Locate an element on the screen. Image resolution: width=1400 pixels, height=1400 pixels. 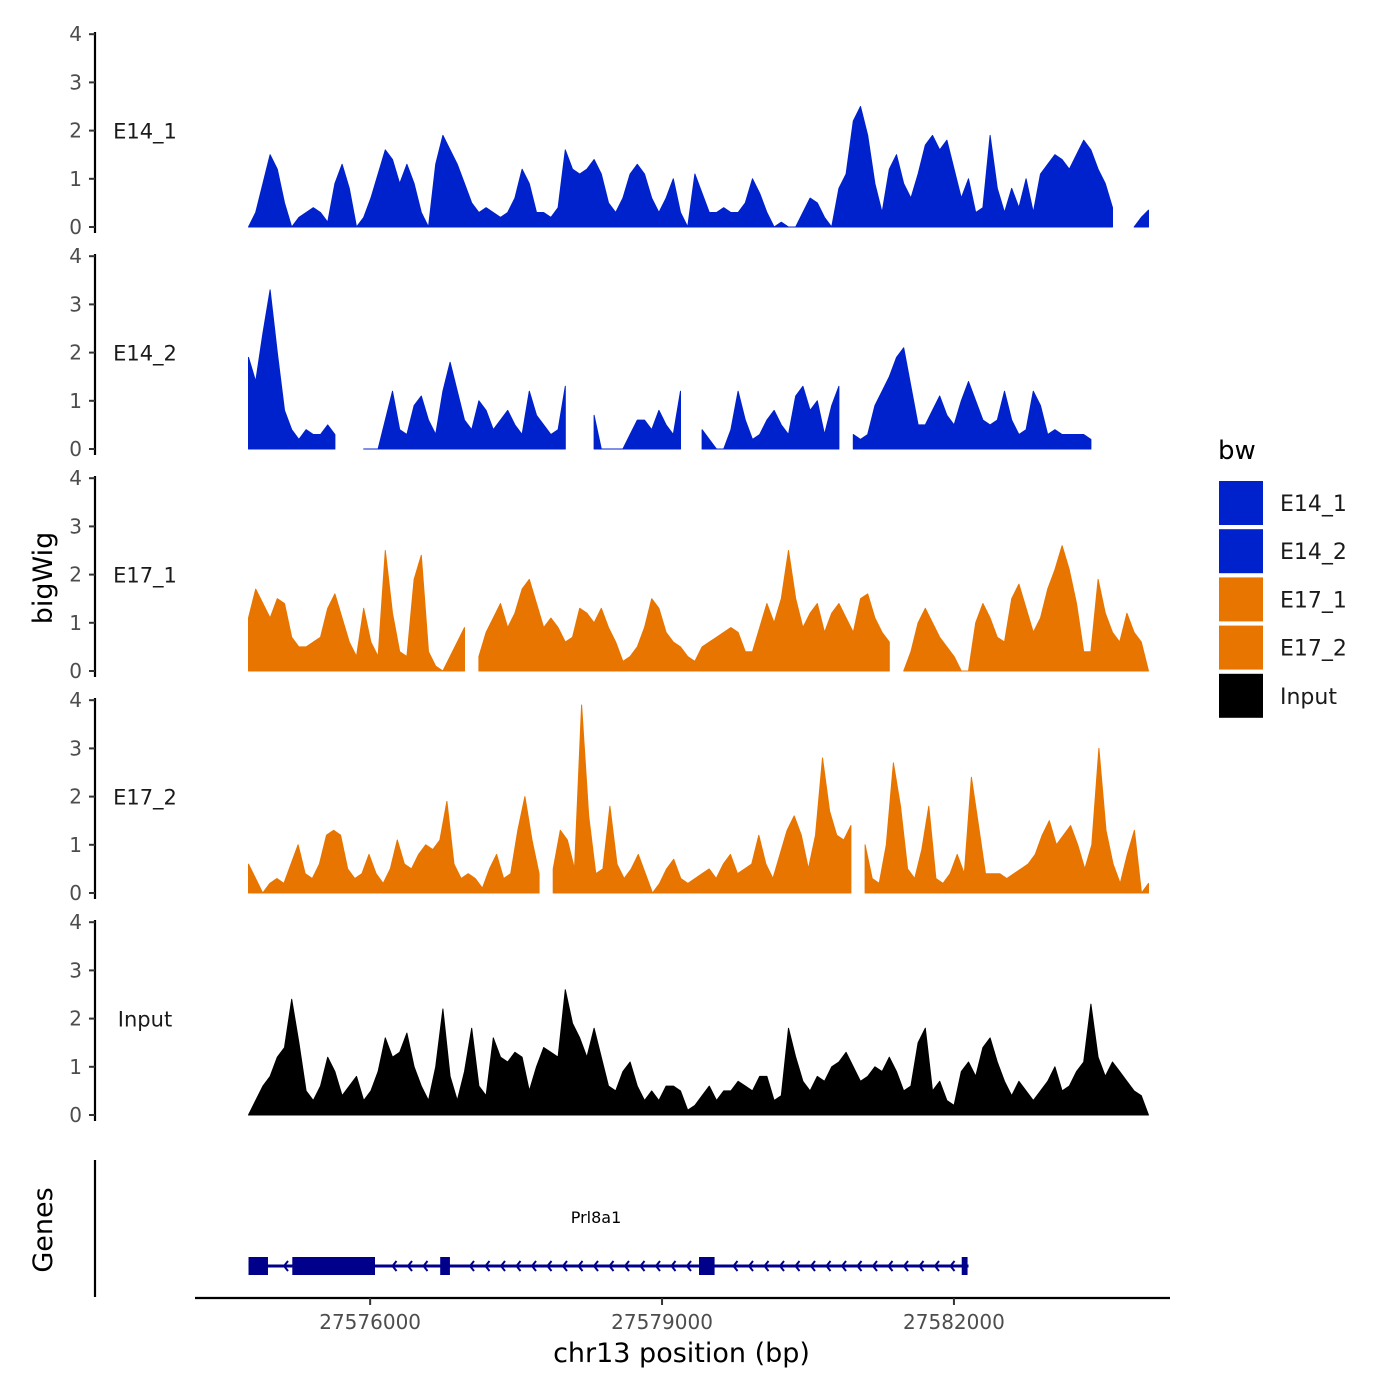
track-label-e14-1: E14_1 is located at coordinates (145, 132).